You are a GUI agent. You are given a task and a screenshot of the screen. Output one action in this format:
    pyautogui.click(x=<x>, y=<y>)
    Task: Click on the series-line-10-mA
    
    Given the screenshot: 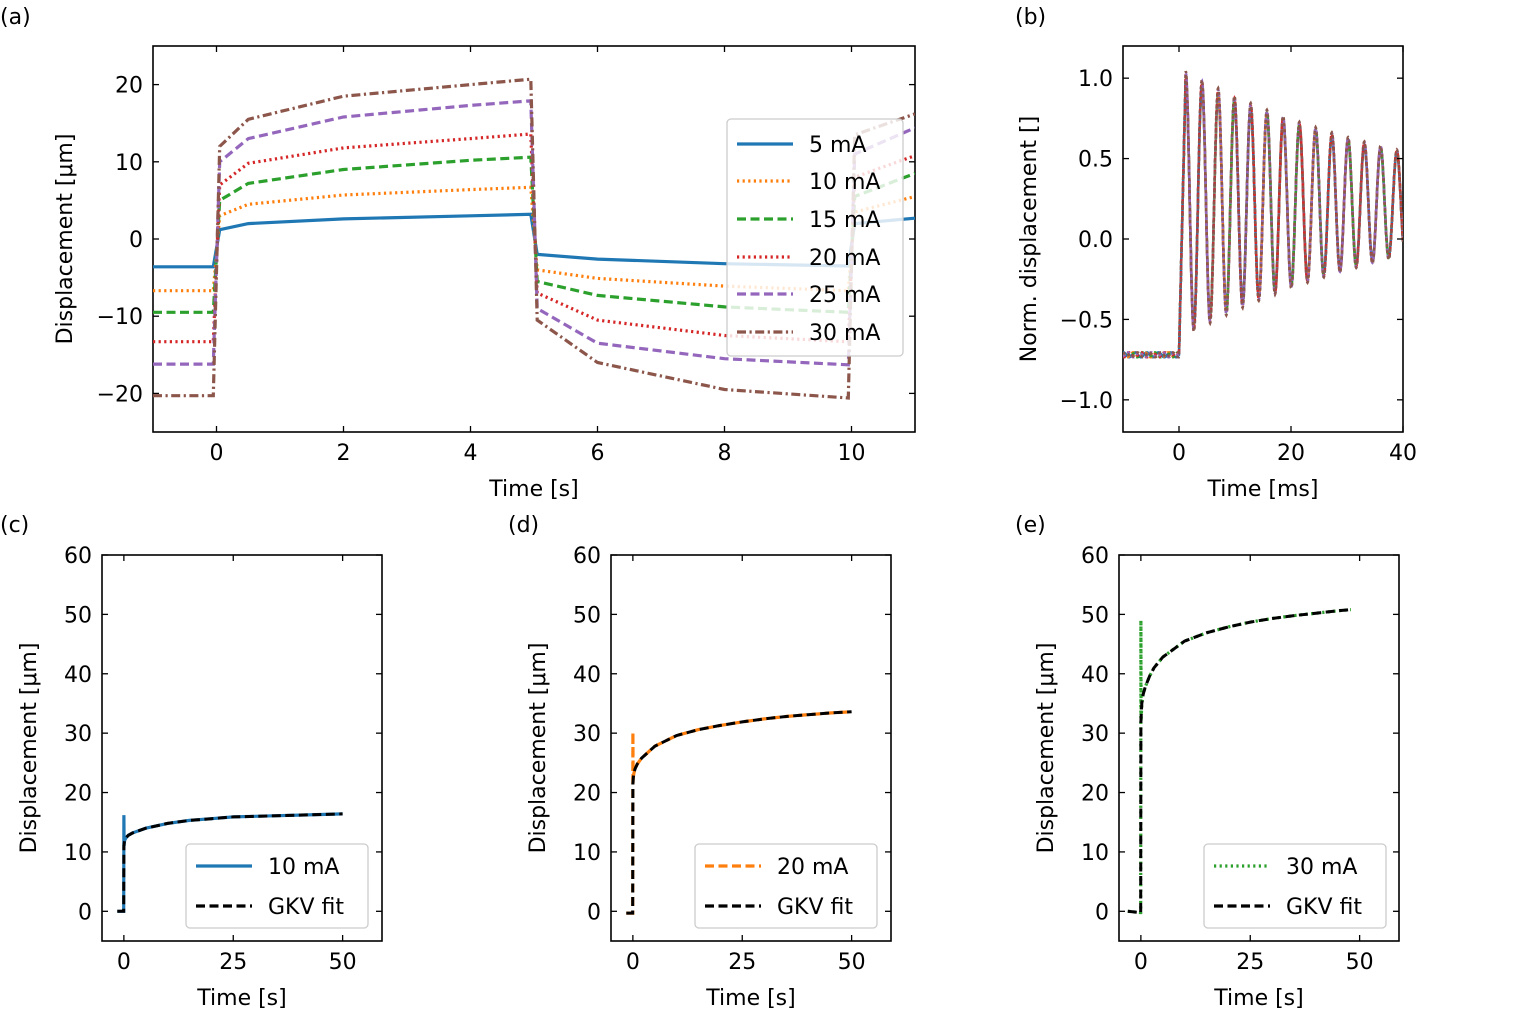 What is the action you would take?
    pyautogui.click(x=1263, y=217)
    